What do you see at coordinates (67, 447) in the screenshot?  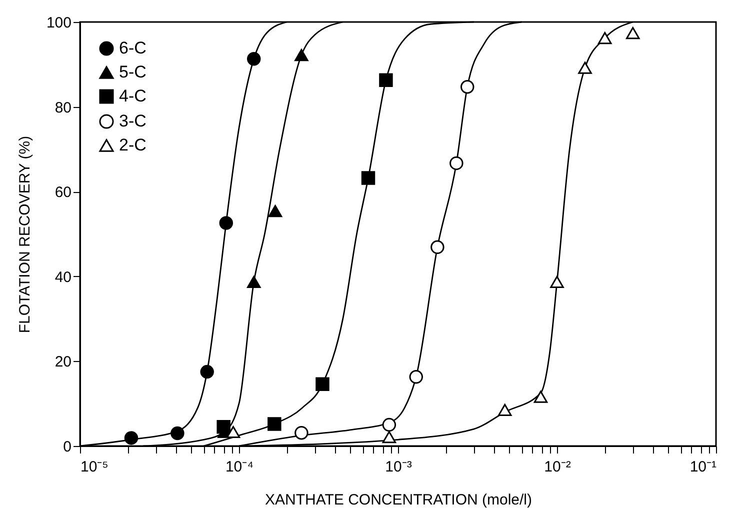 I see `y-tick-label: 0` at bounding box center [67, 447].